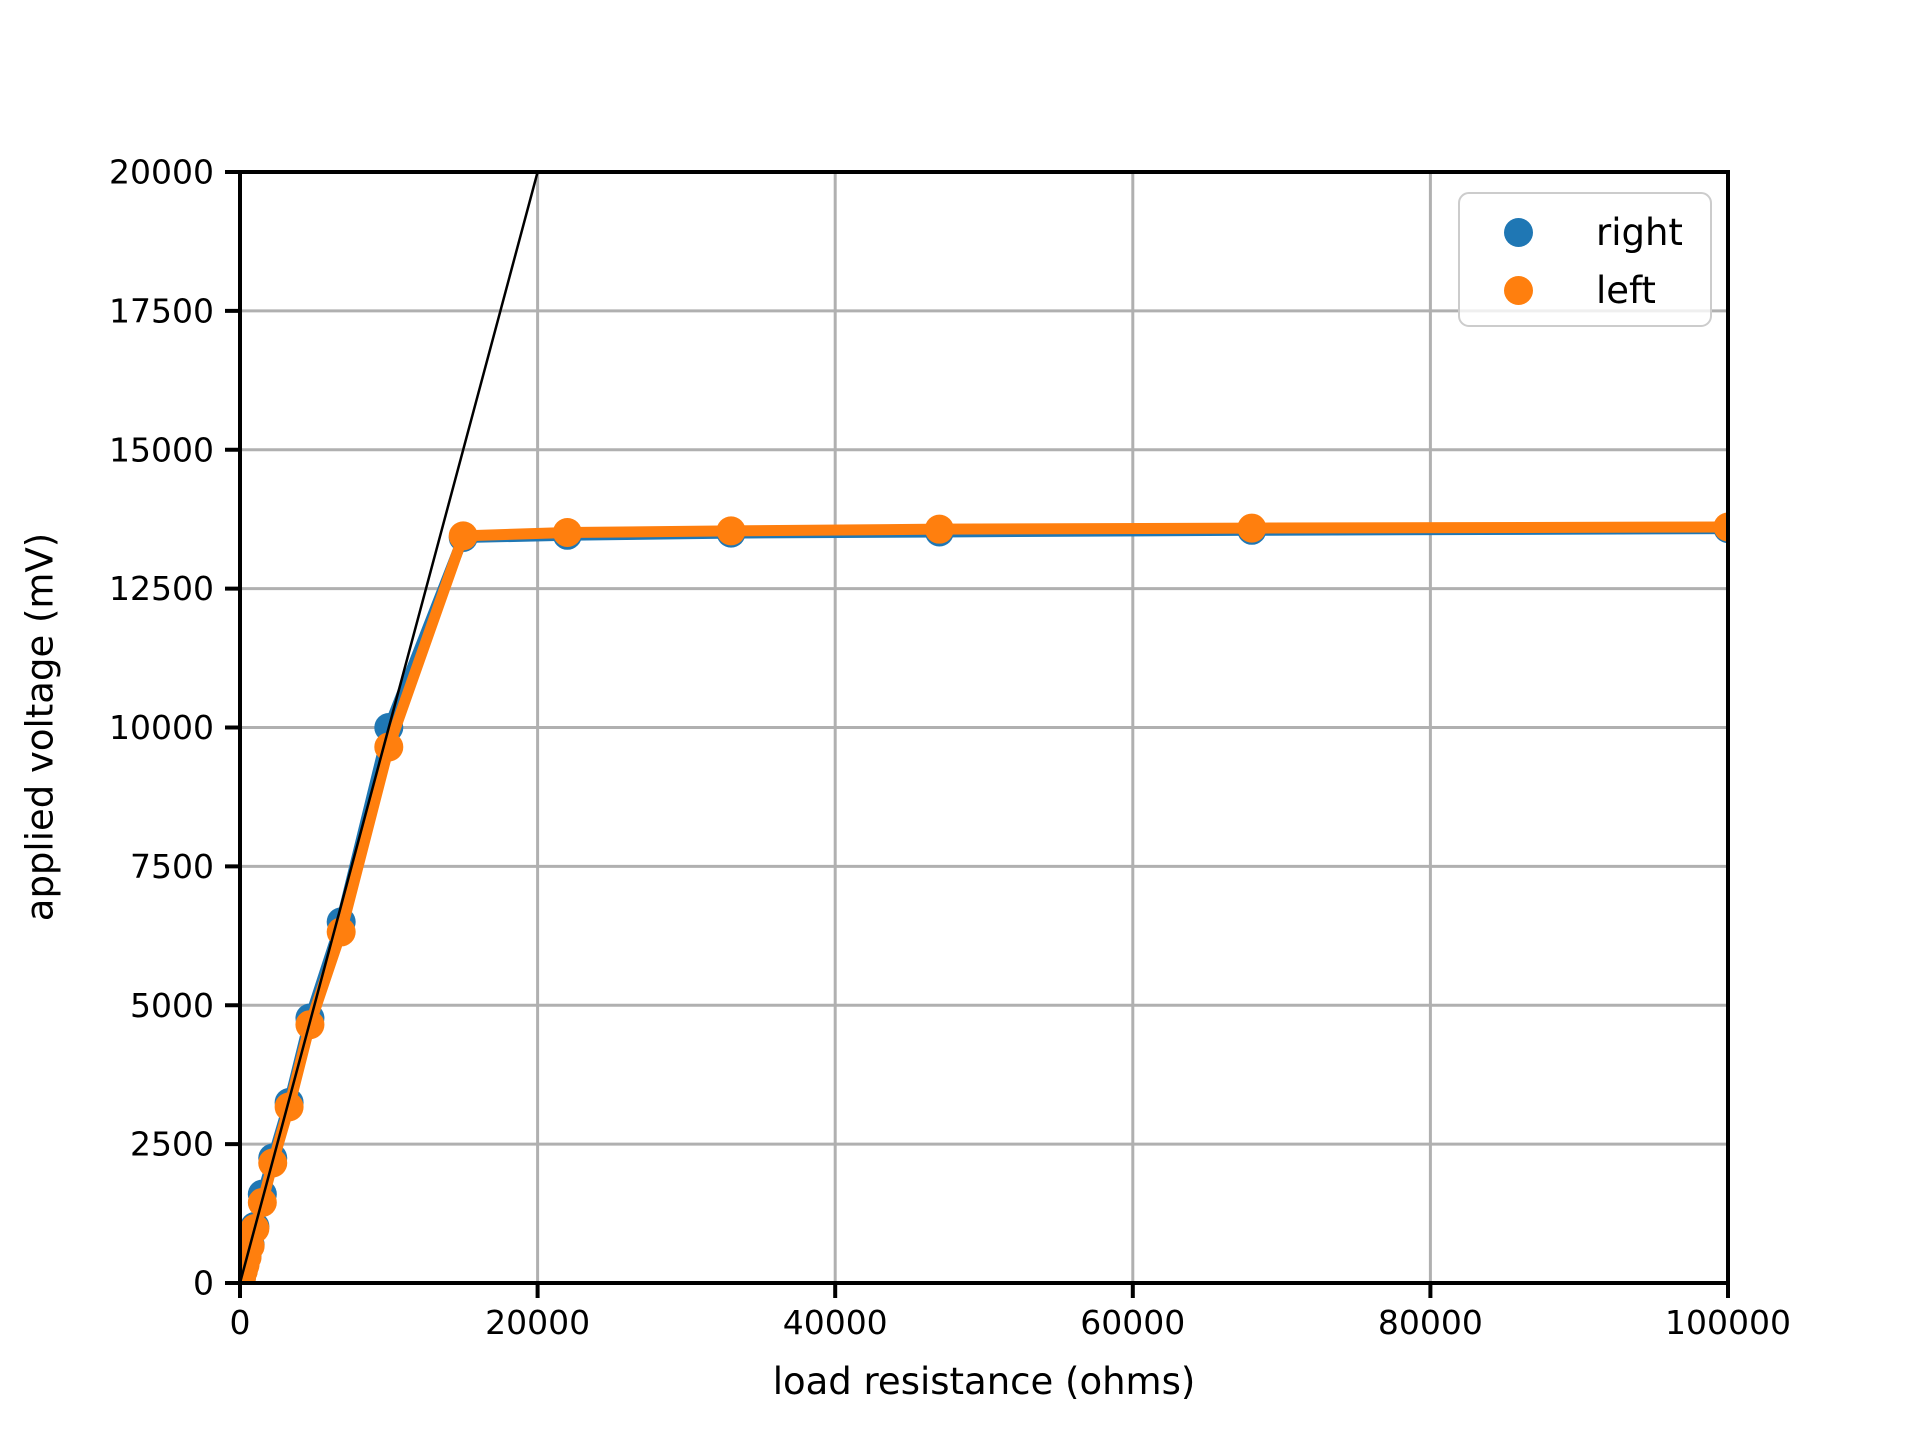  Describe the element at coordinates (161, 172) in the screenshot. I see `y-tick-label: 20000` at that location.